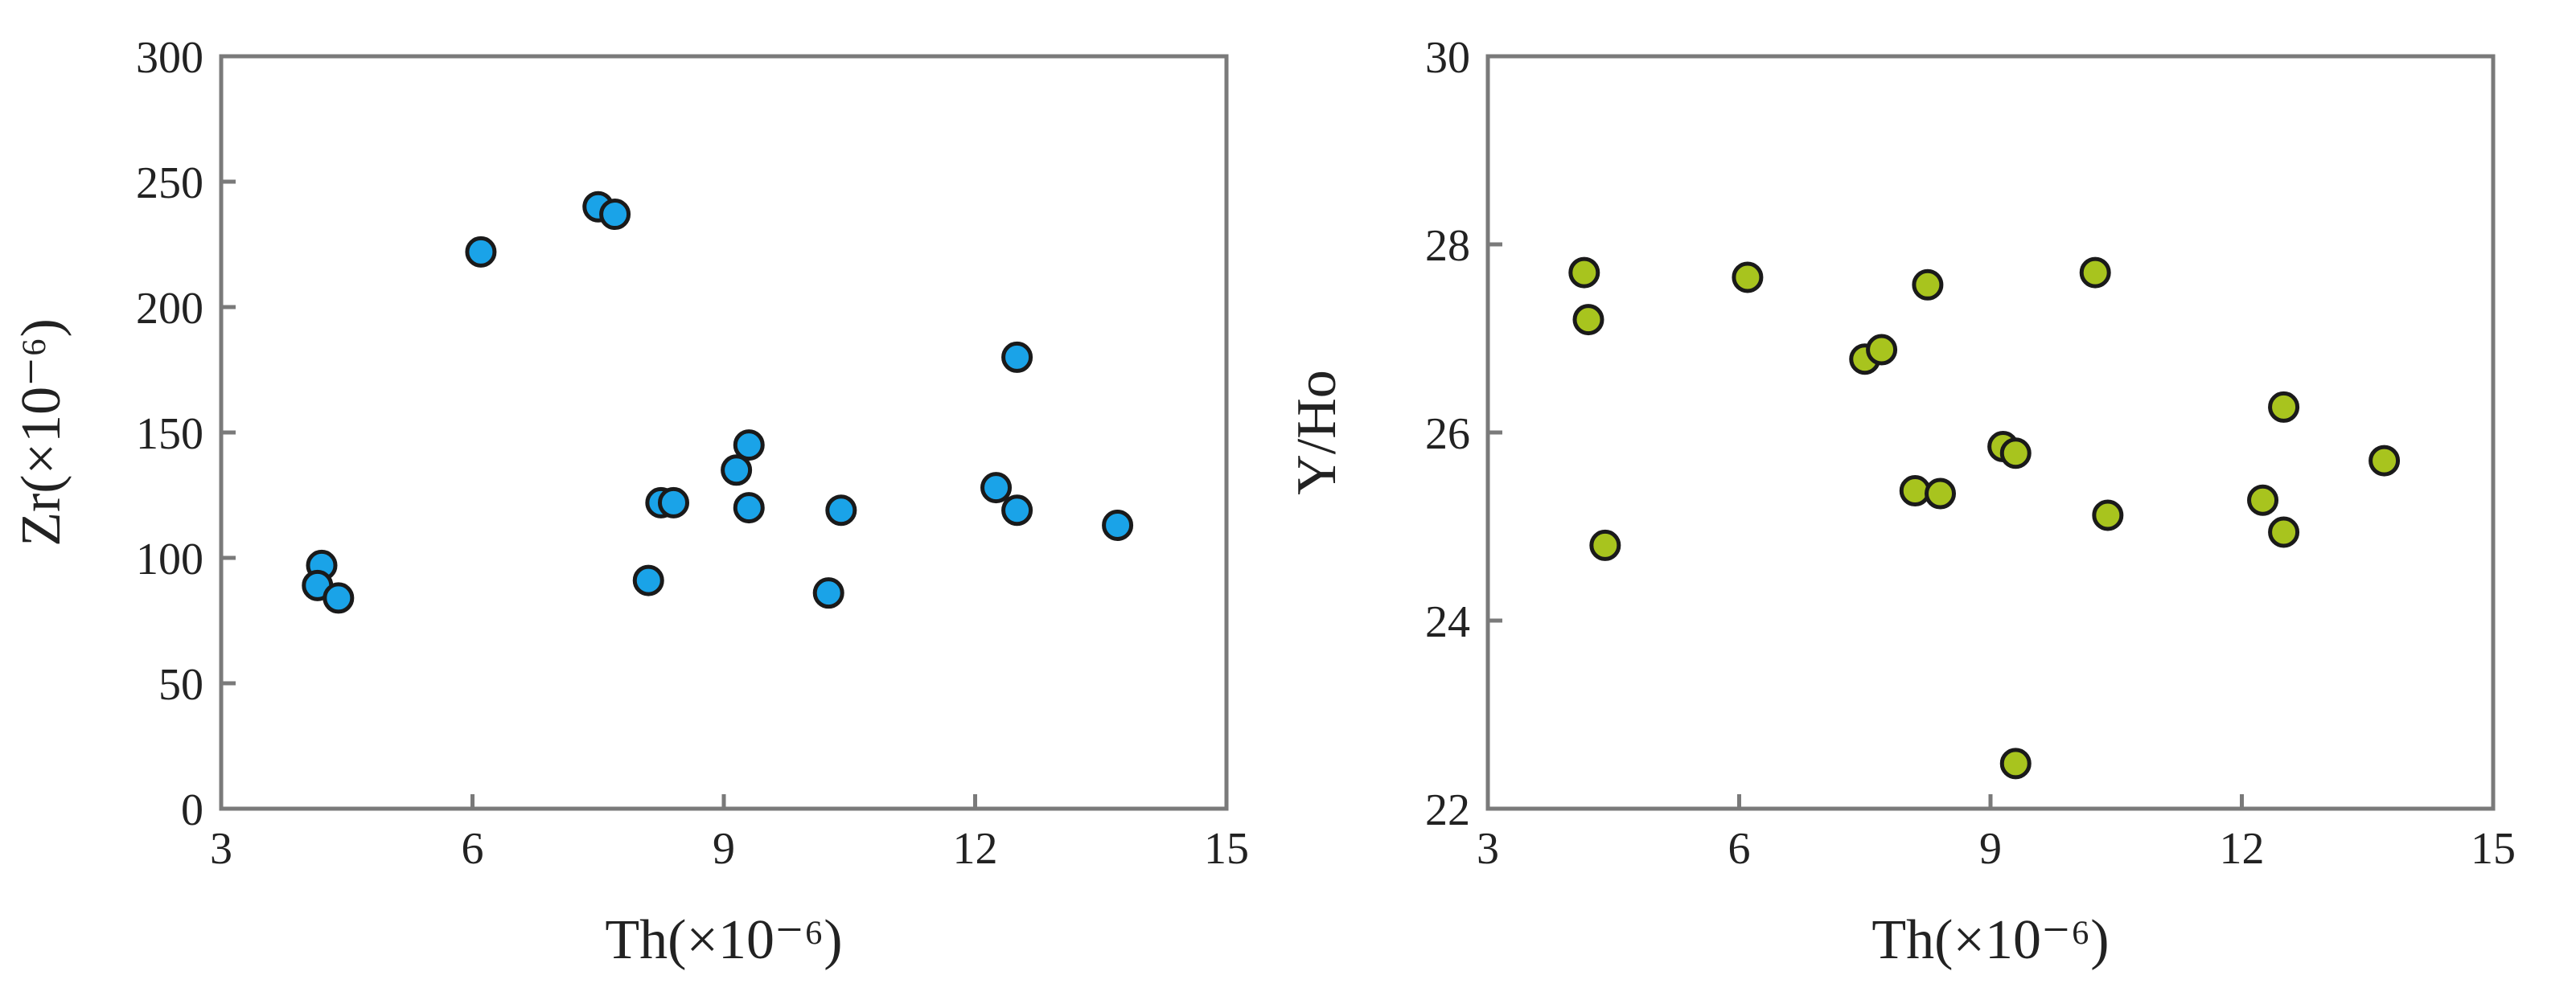 The height and width of the screenshot is (1000, 2576). Describe the element at coordinates (724, 849) in the screenshot. I see `x-tick-label-left-2: 9` at that location.